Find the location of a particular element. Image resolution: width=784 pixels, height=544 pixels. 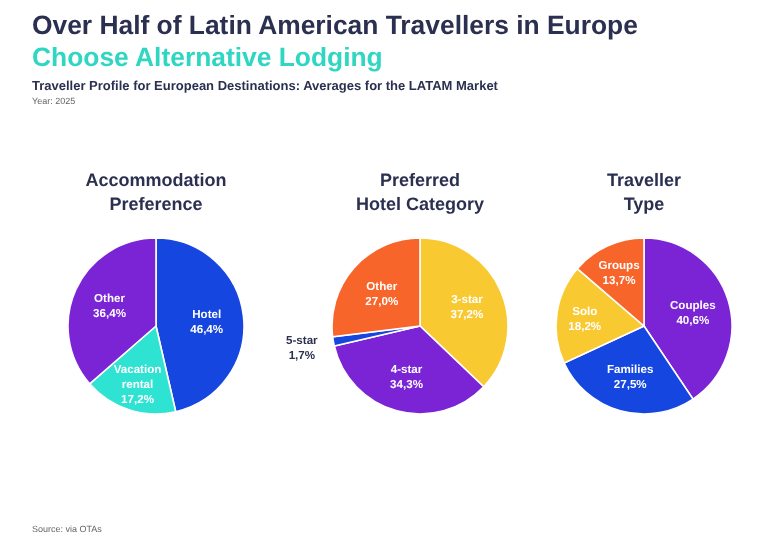

text: Over Half of Latin American Travellers in Europe is located at coordinates (335, 25).